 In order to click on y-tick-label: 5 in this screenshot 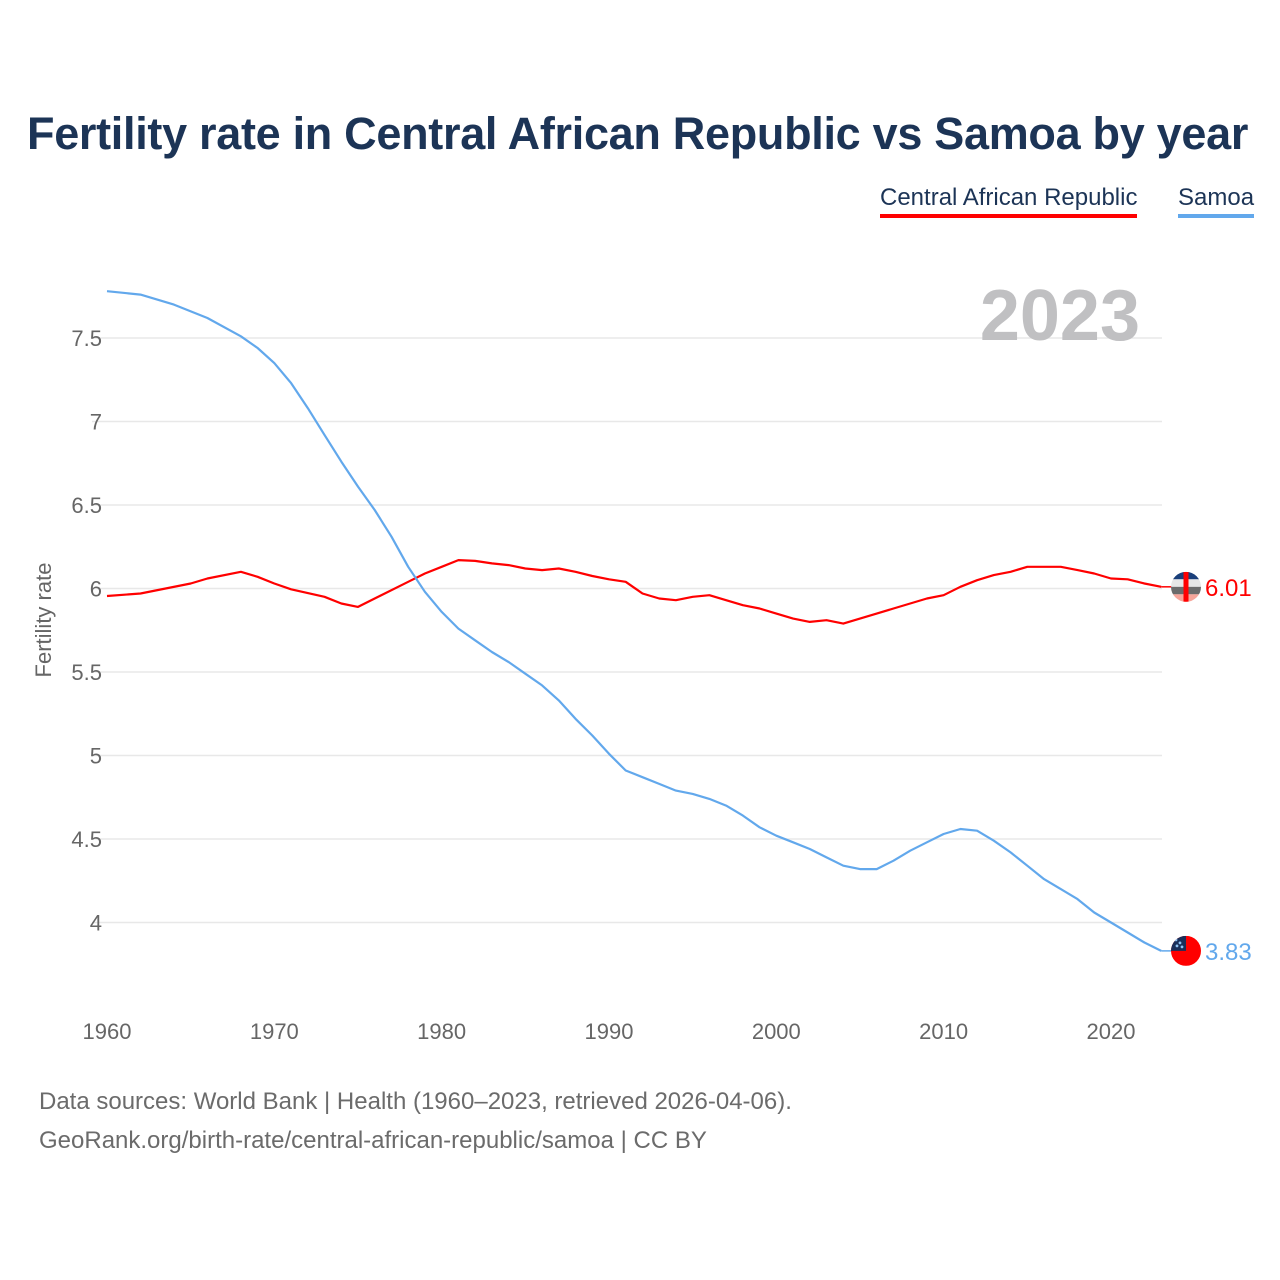, I will do `click(96, 756)`.